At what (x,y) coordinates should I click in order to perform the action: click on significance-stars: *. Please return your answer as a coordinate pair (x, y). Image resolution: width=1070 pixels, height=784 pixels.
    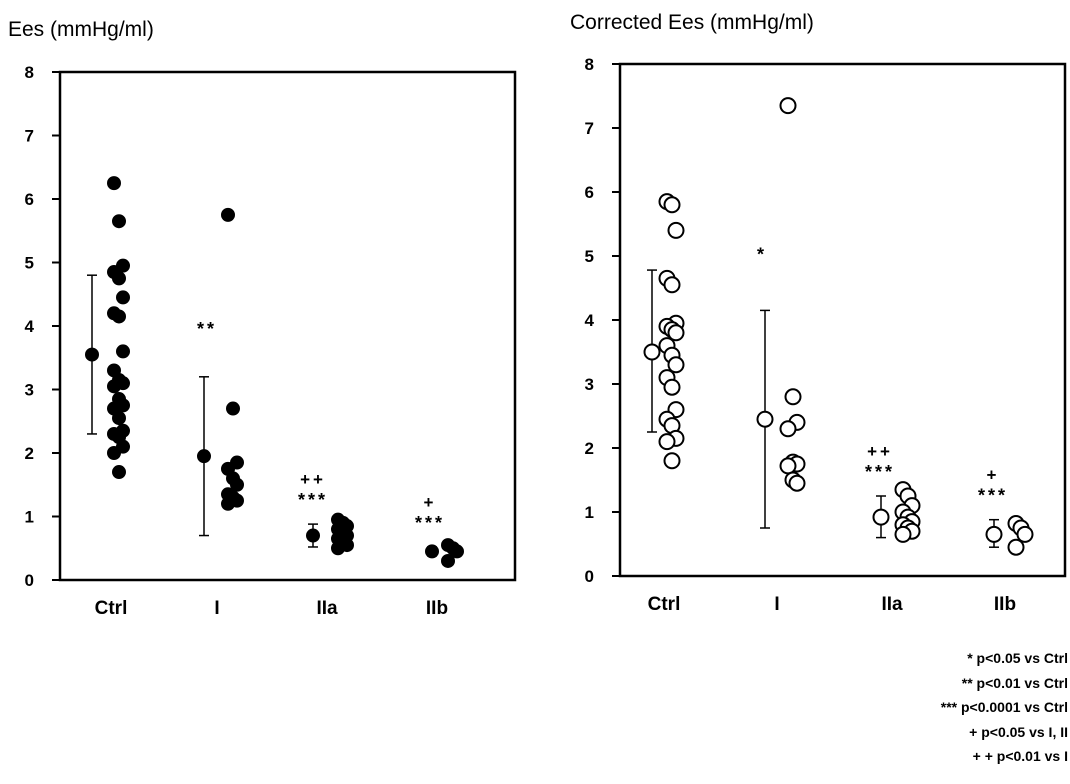
    Looking at the image, I should click on (762, 254).